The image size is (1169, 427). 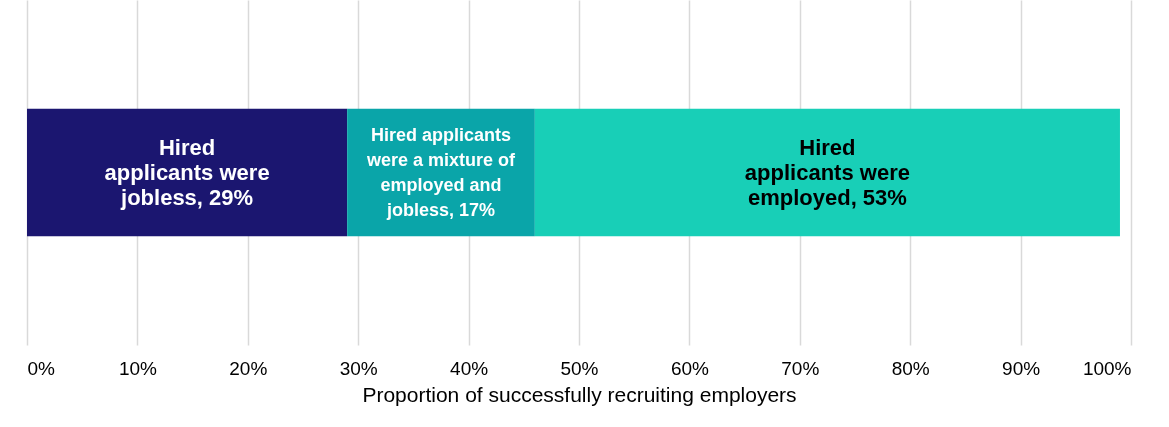 I want to click on data-label: Hired applicants were a mixture of employed and jobless, 17%, so click(x=441, y=173).